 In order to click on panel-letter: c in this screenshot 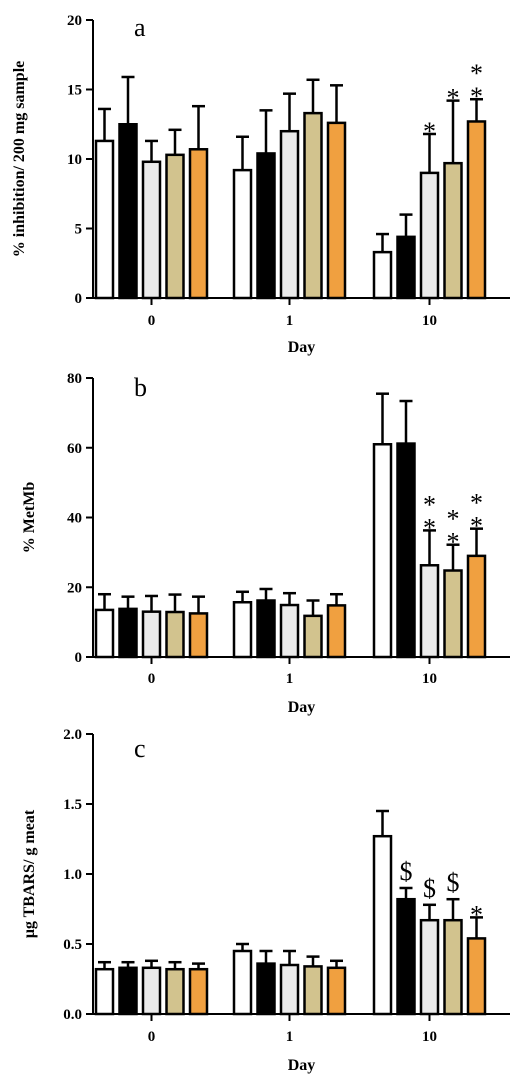, I will do `click(140, 748)`.